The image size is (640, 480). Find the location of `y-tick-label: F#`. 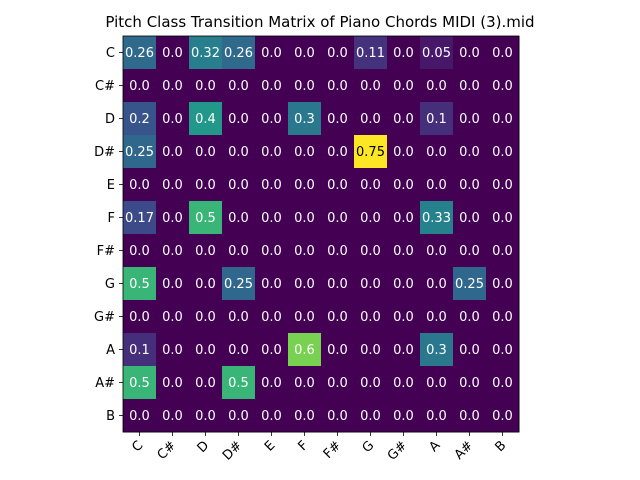

y-tick-label: F# is located at coordinates (106, 251).